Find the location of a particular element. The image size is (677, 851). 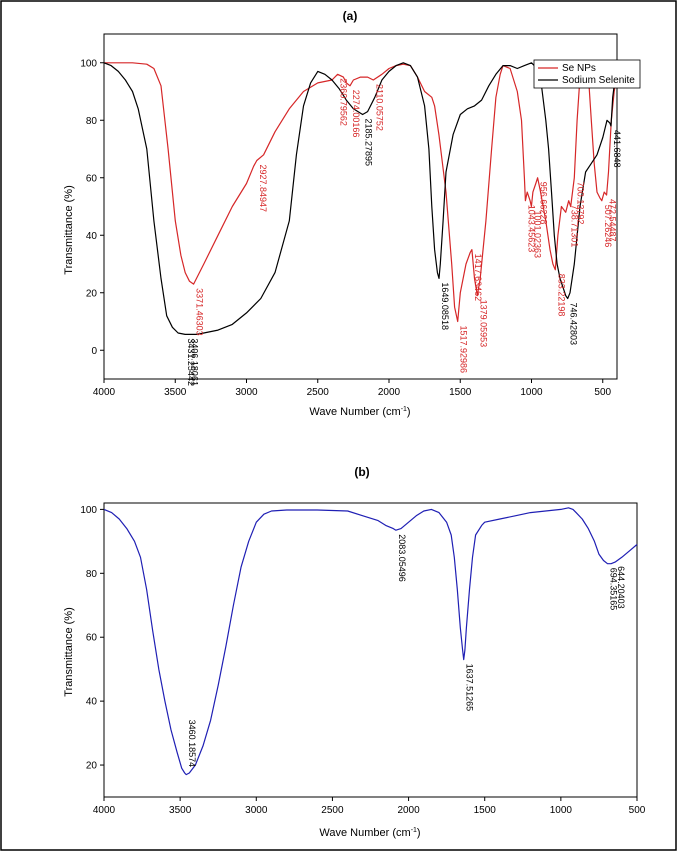

panel-a-peak-label: 3371.46303 is located at coordinates (200, 312).